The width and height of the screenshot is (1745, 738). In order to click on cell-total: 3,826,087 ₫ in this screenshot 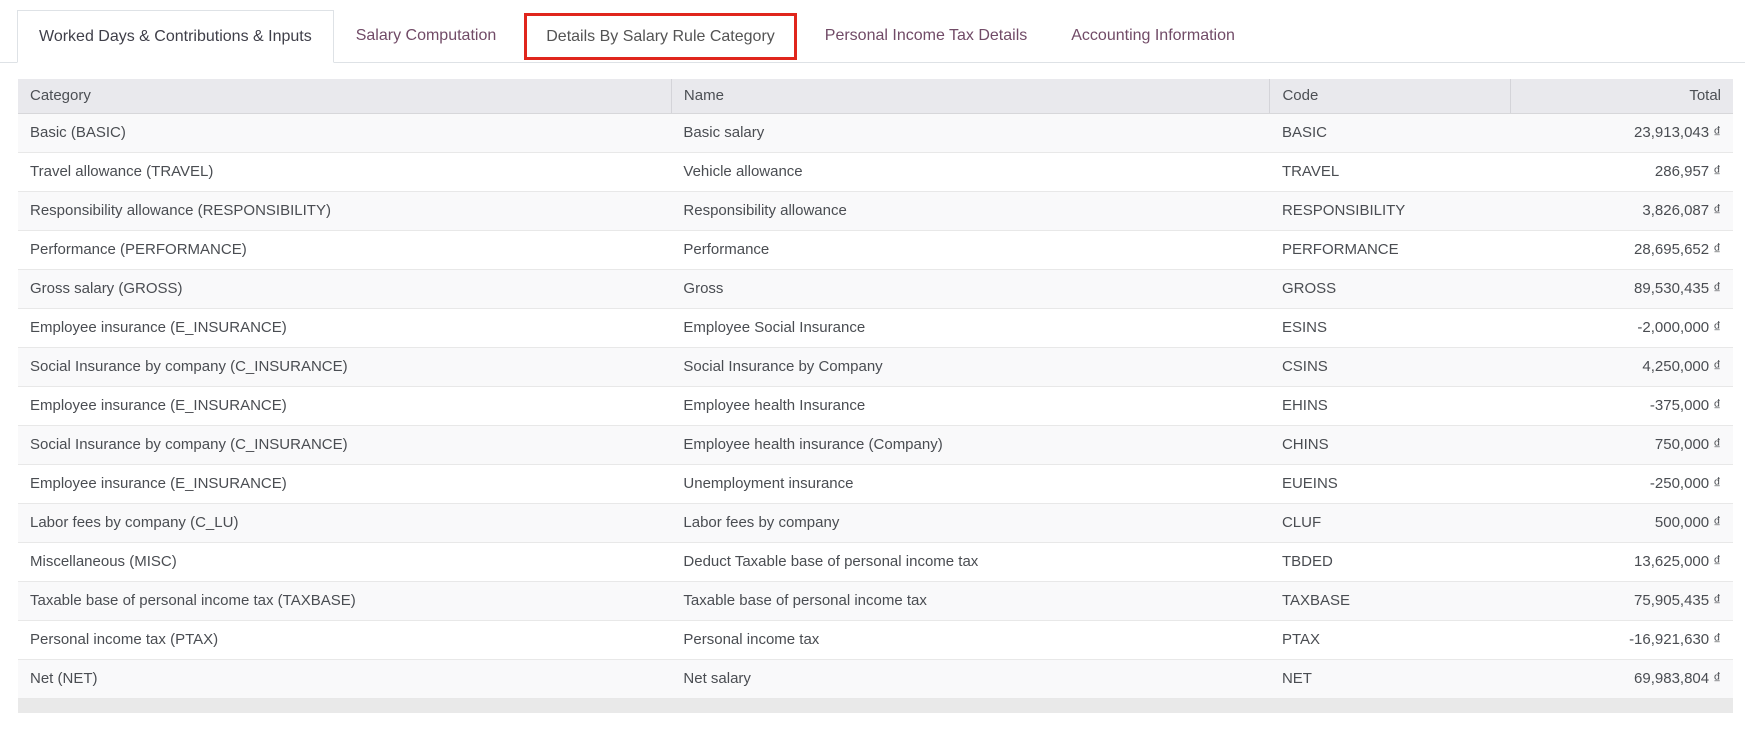, I will do `click(1621, 210)`.